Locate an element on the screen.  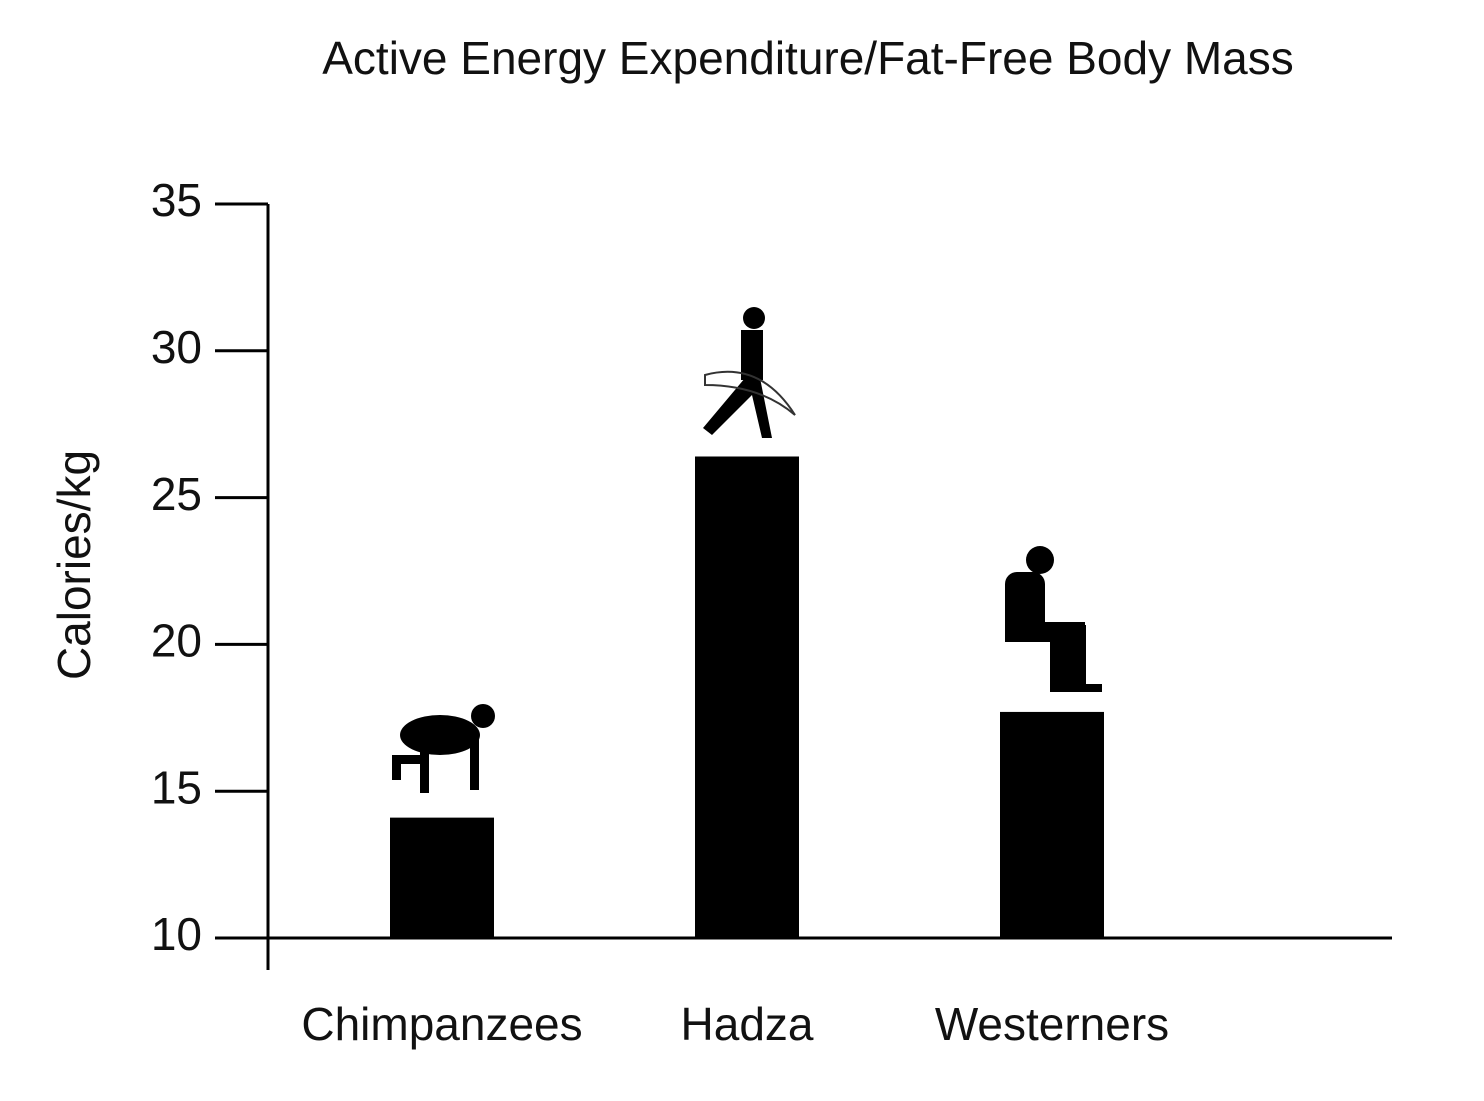
y-tick-label: 30 is located at coordinates (176, 347).